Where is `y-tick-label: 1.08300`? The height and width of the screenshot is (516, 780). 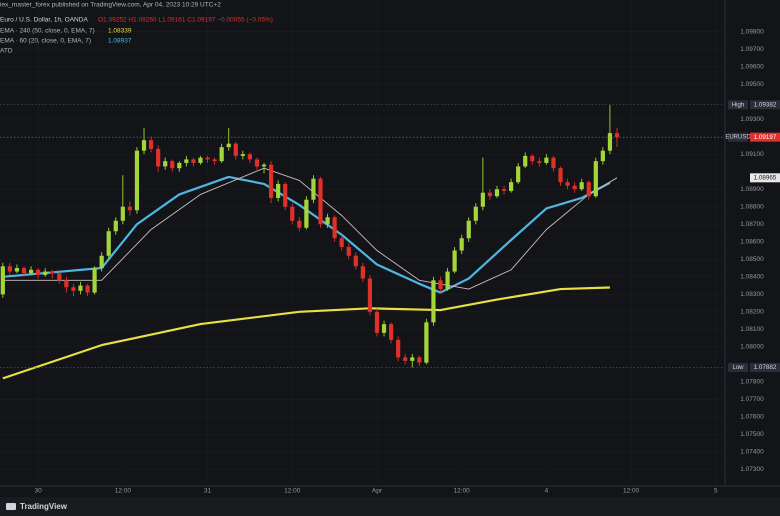
y-tick-label: 1.08300 is located at coordinates (752, 294).